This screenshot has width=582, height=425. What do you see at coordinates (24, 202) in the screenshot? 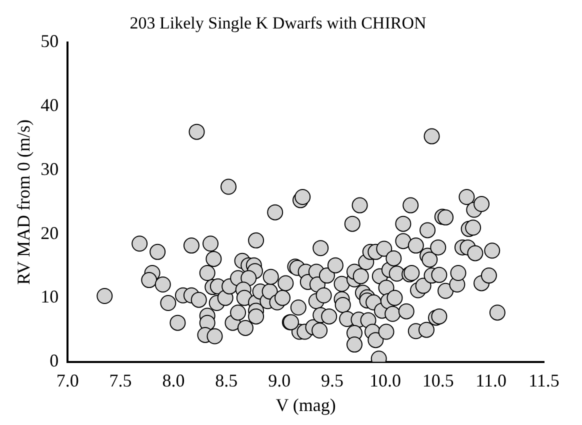
I see `y-axis-title: RV MAD from 0 (m/s)` at bounding box center [24, 202].